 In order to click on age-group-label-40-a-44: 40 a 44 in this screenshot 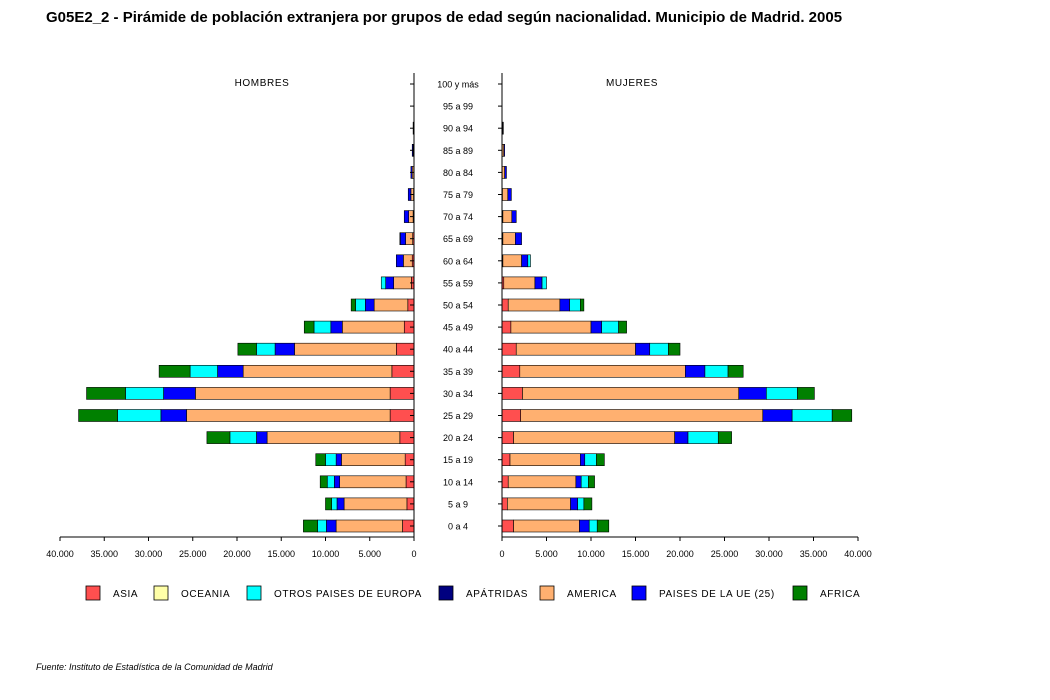, I will do `click(458, 350)`.